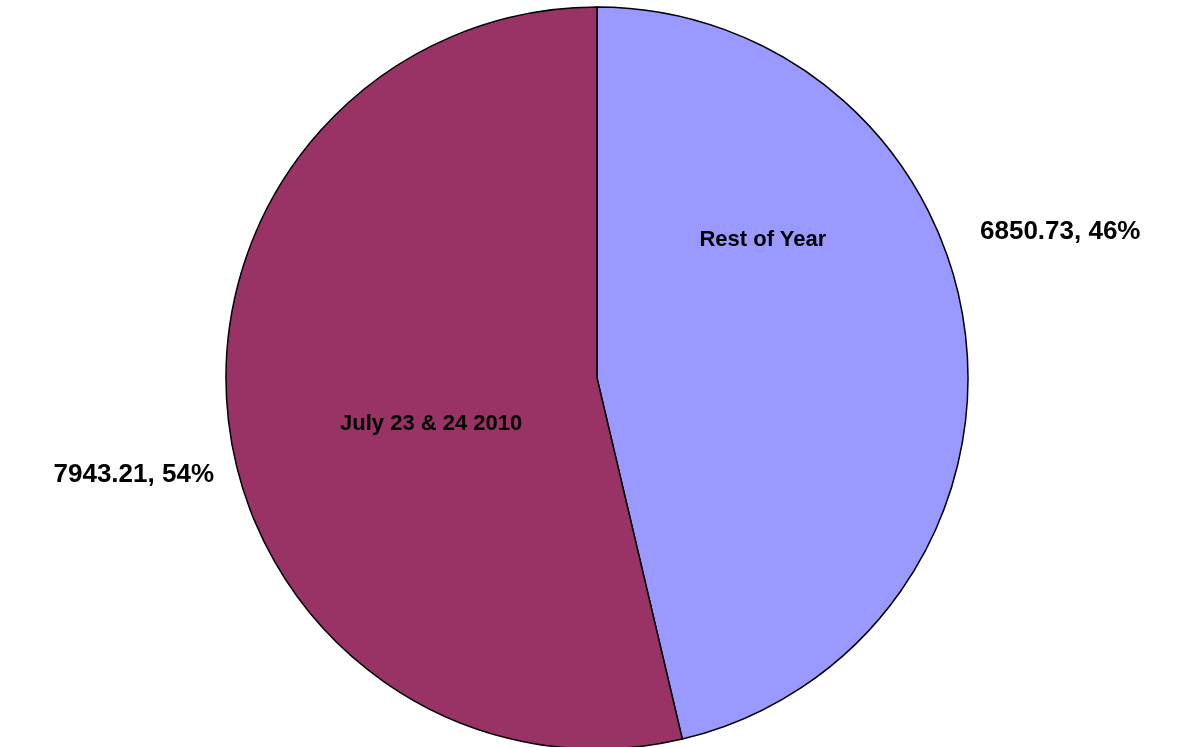 The height and width of the screenshot is (747, 1182). What do you see at coordinates (763, 239) in the screenshot?
I see `slice-label: Rest of Year` at bounding box center [763, 239].